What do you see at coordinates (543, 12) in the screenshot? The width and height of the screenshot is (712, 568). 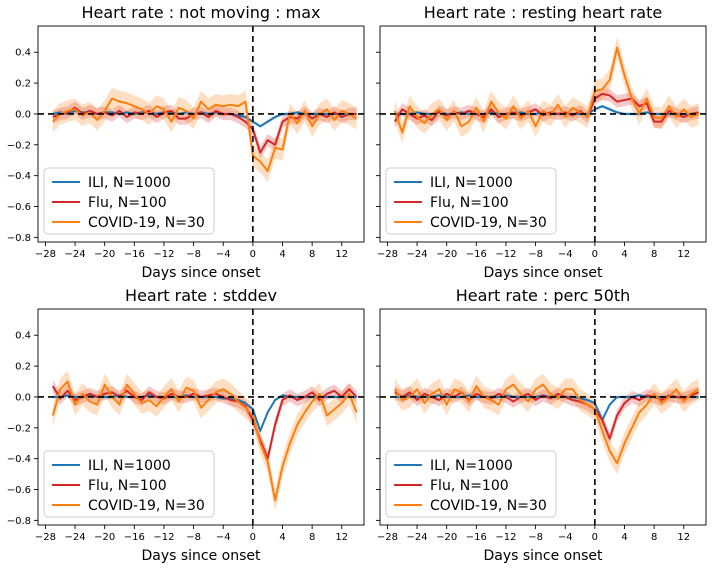 I see `subplot-title: Heart rate : resting heart rate` at bounding box center [543, 12].